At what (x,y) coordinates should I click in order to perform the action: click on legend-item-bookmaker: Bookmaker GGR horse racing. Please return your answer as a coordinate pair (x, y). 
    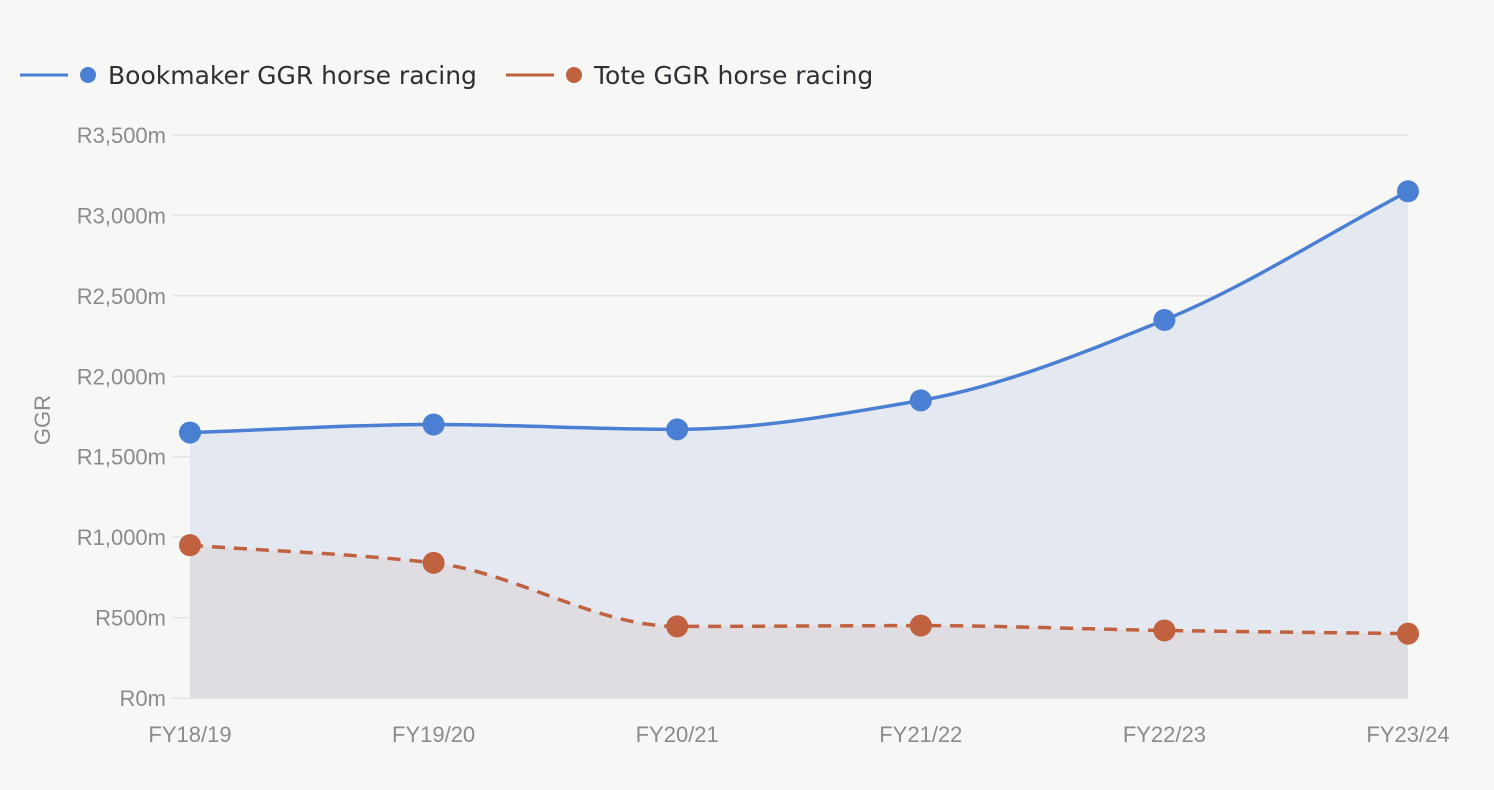
    Looking at the image, I should click on (248, 75).